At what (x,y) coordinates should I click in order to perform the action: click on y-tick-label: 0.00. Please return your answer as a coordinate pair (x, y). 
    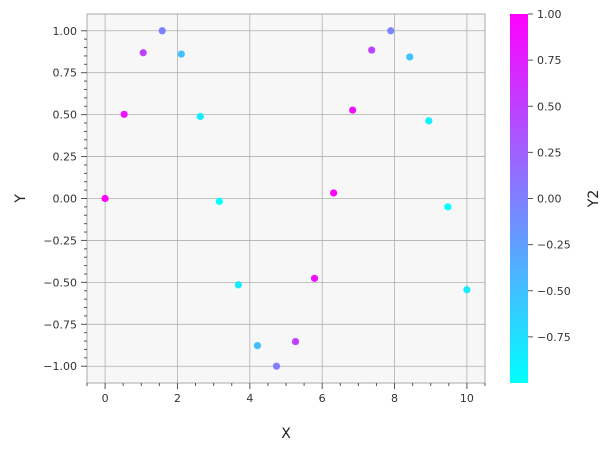
    Looking at the image, I should click on (65, 199).